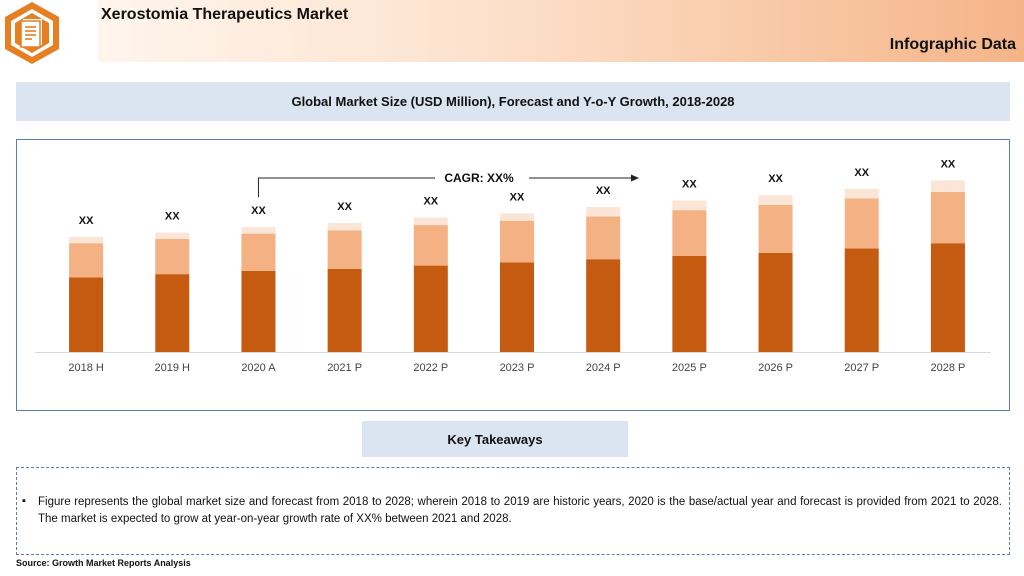  What do you see at coordinates (344, 368) in the screenshot?
I see `x-tick-label-4: 2021 P` at bounding box center [344, 368].